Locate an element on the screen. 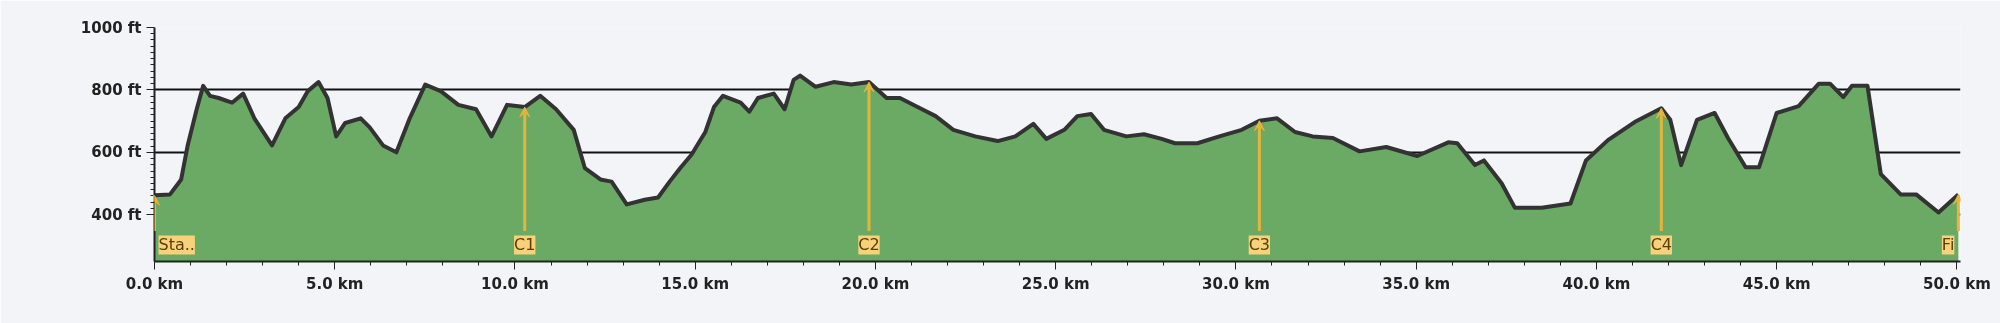 The image size is (2000, 323). x-tick-label: 25.0 km is located at coordinates (1055, 283).